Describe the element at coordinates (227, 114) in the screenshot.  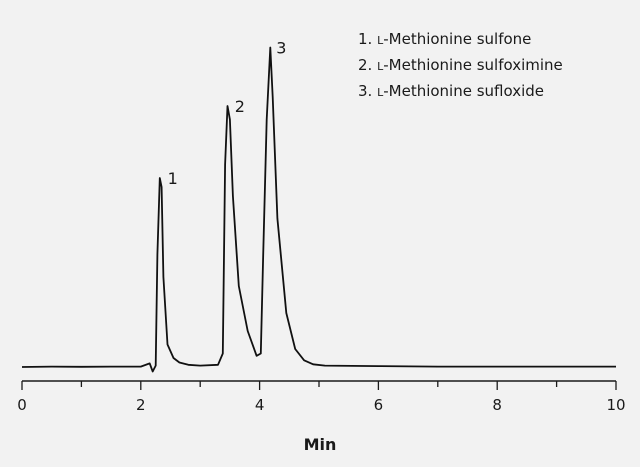
I see `peak-labels: 1 2 3` at that location.